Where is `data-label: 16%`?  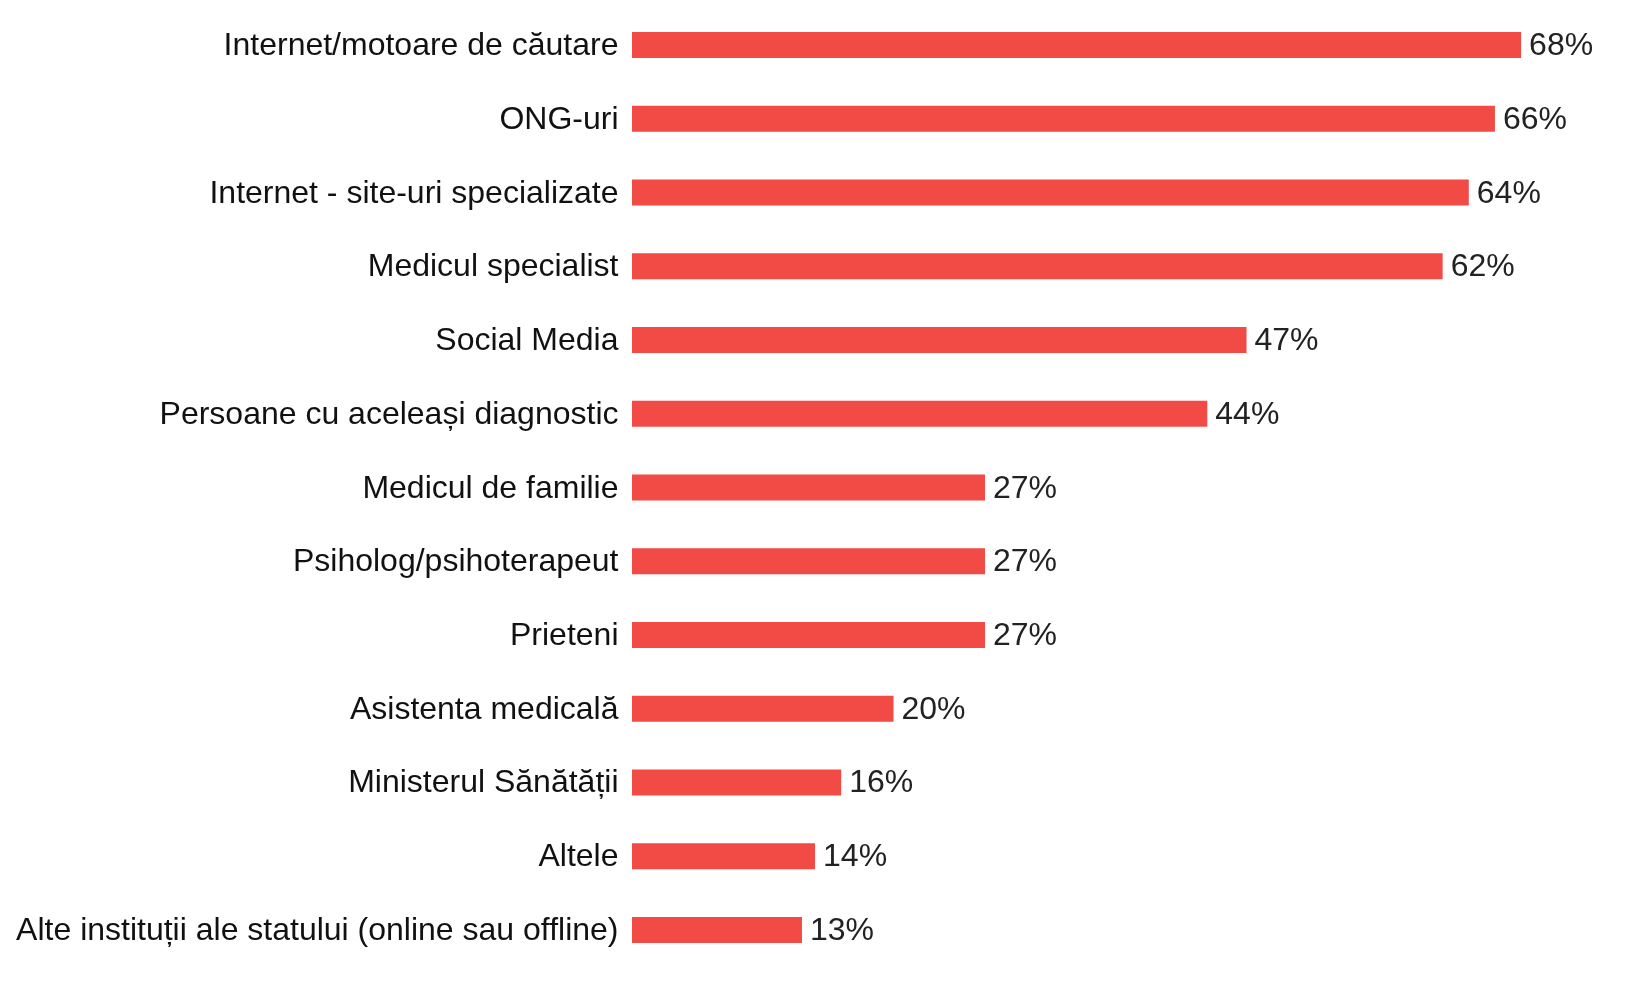
data-label: 16% is located at coordinates (881, 781).